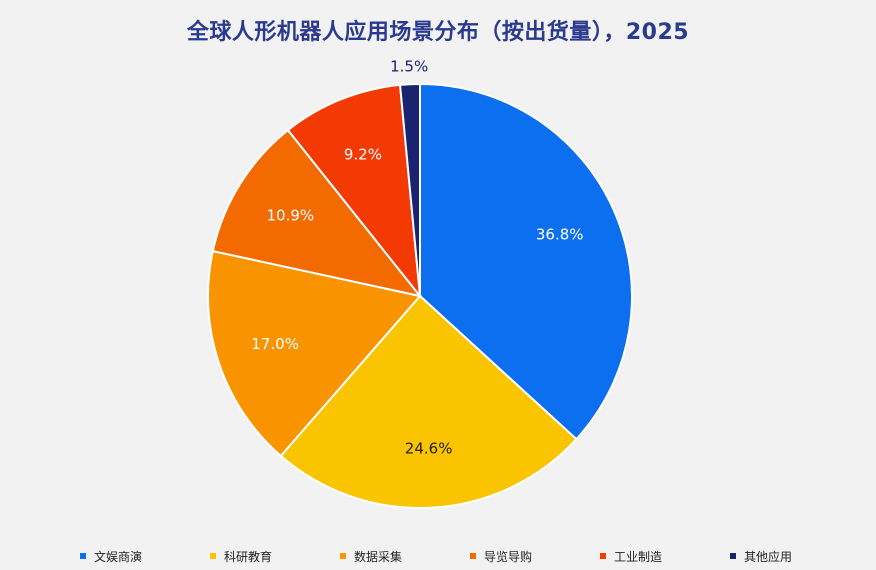 The image size is (876, 570). Describe the element at coordinates (275, 556) in the screenshot. I see `legend-item-2: 科研教育` at that location.